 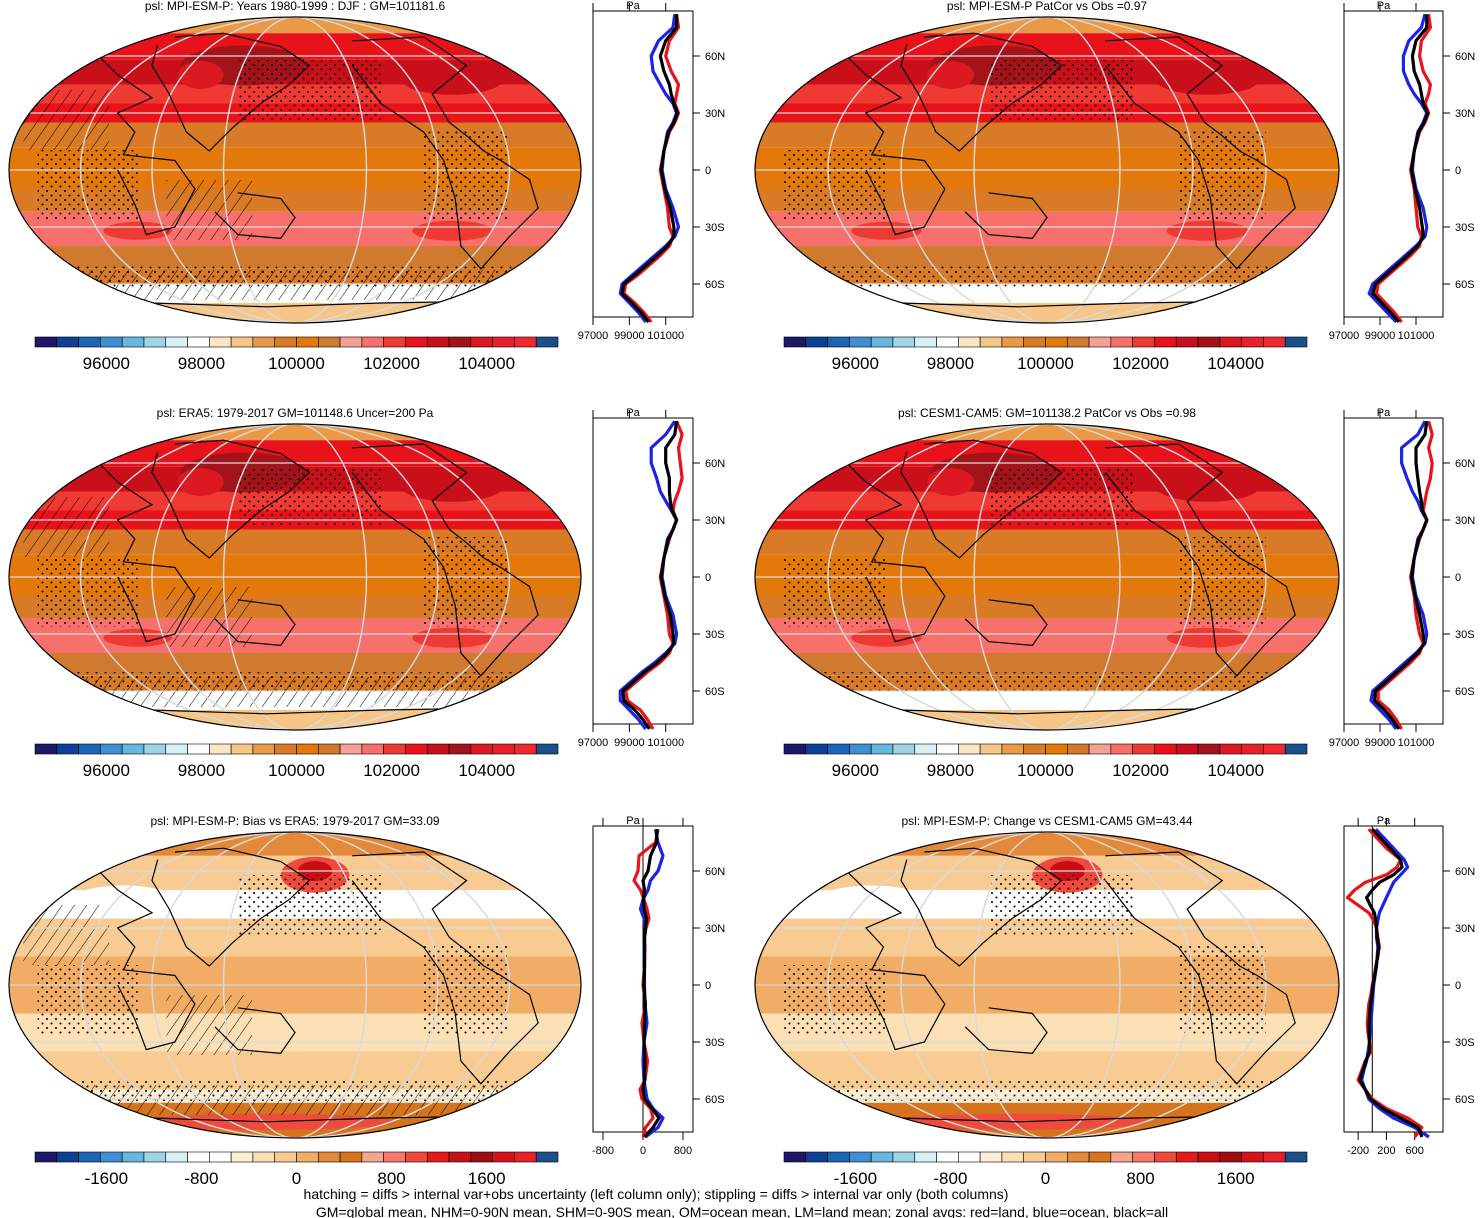 What do you see at coordinates (1235, 770) in the screenshot?
I see `colorbar-label: 104000` at bounding box center [1235, 770].